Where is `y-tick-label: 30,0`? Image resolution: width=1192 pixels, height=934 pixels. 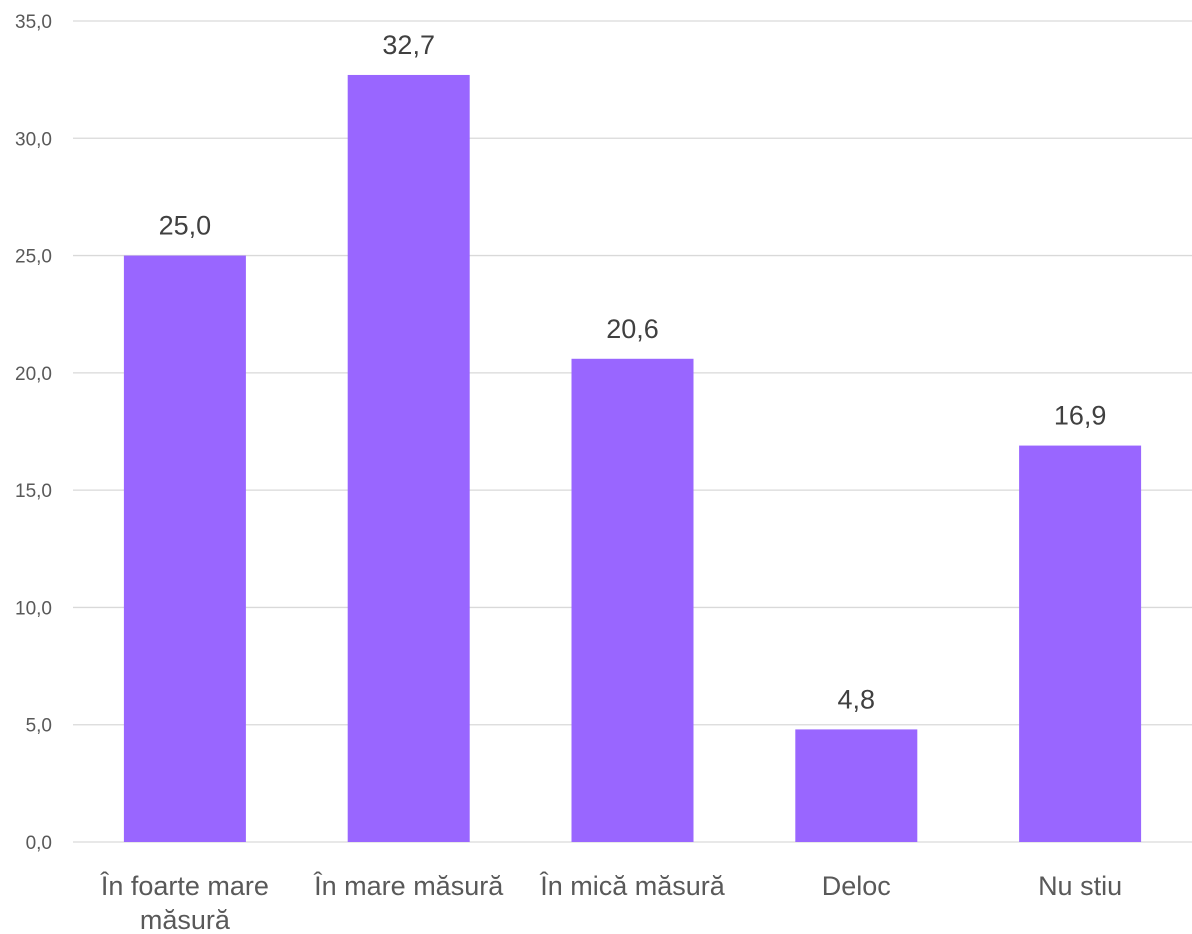
y-tick-label: 30,0 is located at coordinates (33, 139).